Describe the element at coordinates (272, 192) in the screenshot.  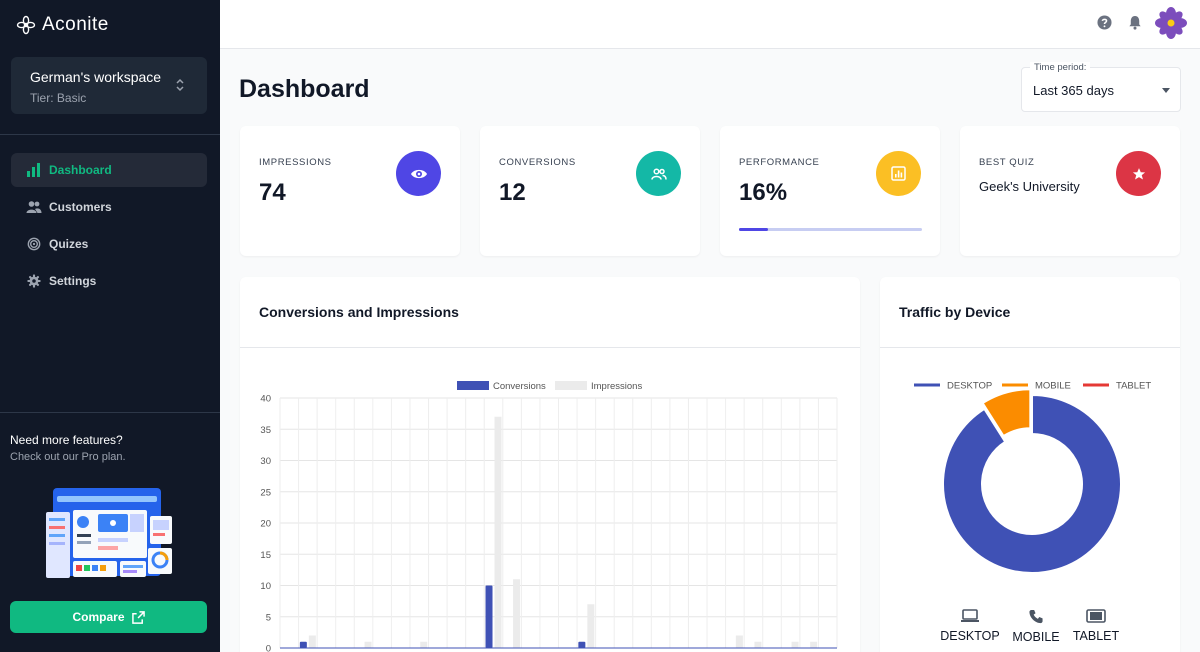
I see `stat-value: 74` at that location.